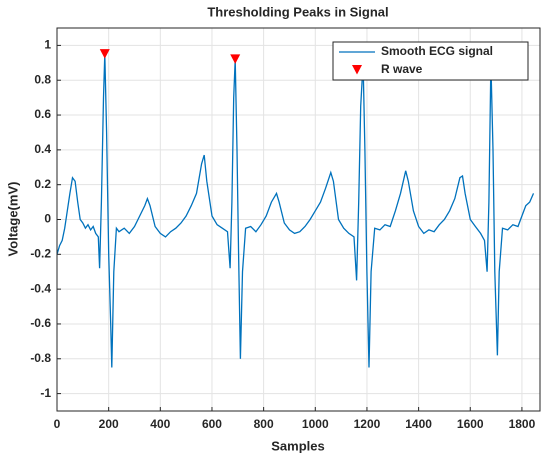 The height and width of the screenshot is (462, 550). Describe the element at coordinates (315, 424) in the screenshot. I see `x-tick-label: 1000` at that location.